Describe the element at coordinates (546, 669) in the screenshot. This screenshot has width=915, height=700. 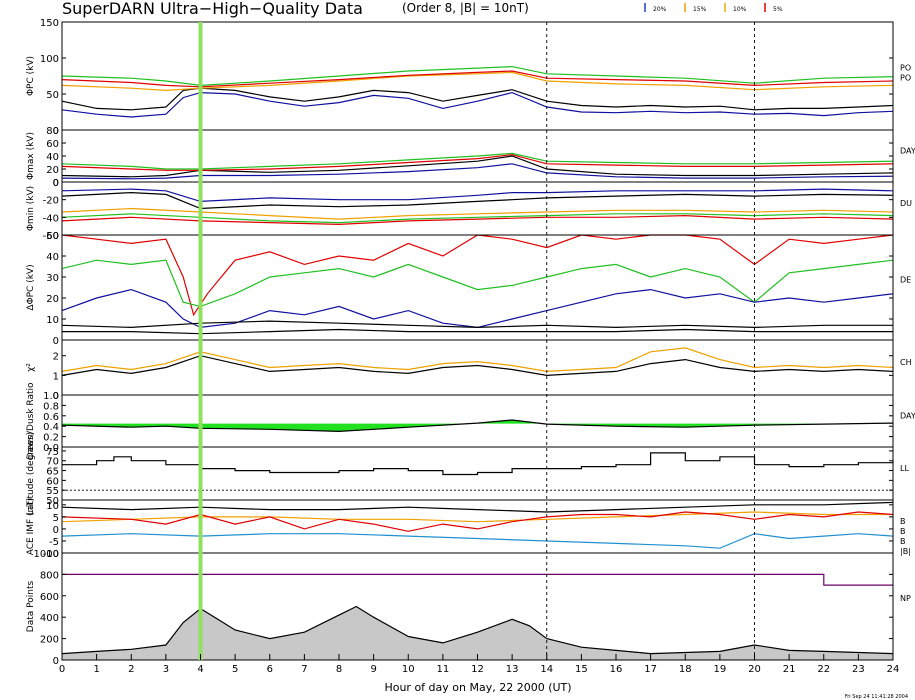
I see `x-tick-label: 14` at that location.